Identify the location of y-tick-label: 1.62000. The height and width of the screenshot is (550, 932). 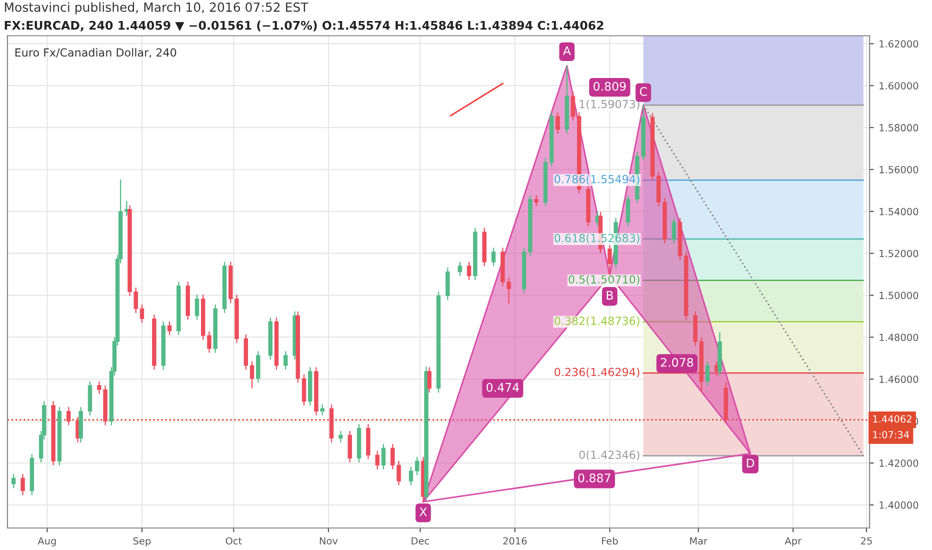
(899, 44).